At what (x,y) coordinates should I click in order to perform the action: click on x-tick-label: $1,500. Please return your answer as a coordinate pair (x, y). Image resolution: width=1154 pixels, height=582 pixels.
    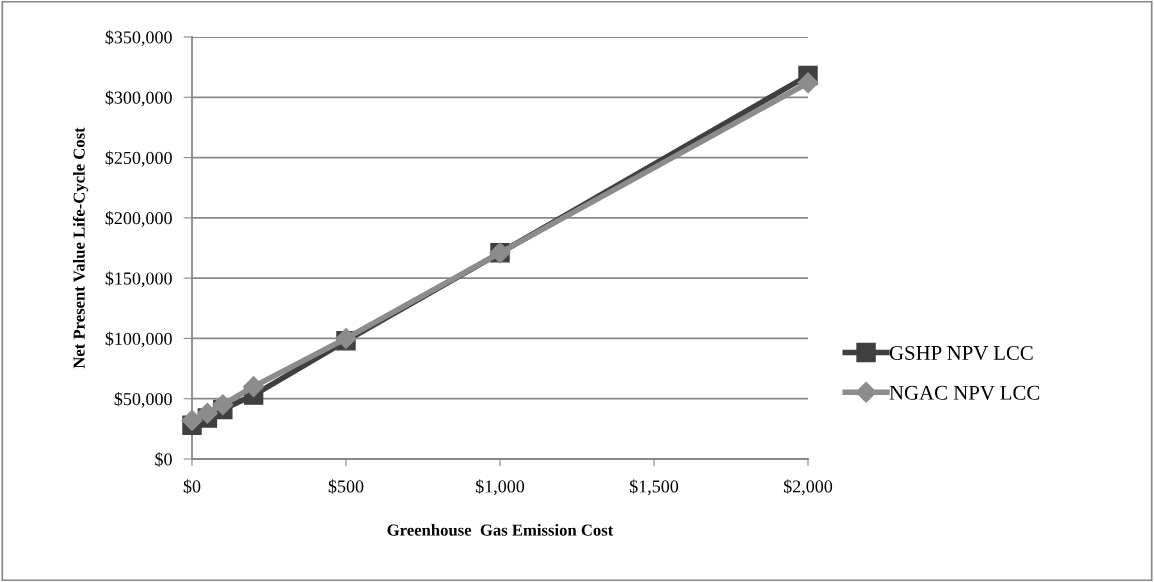
    Looking at the image, I should click on (654, 487).